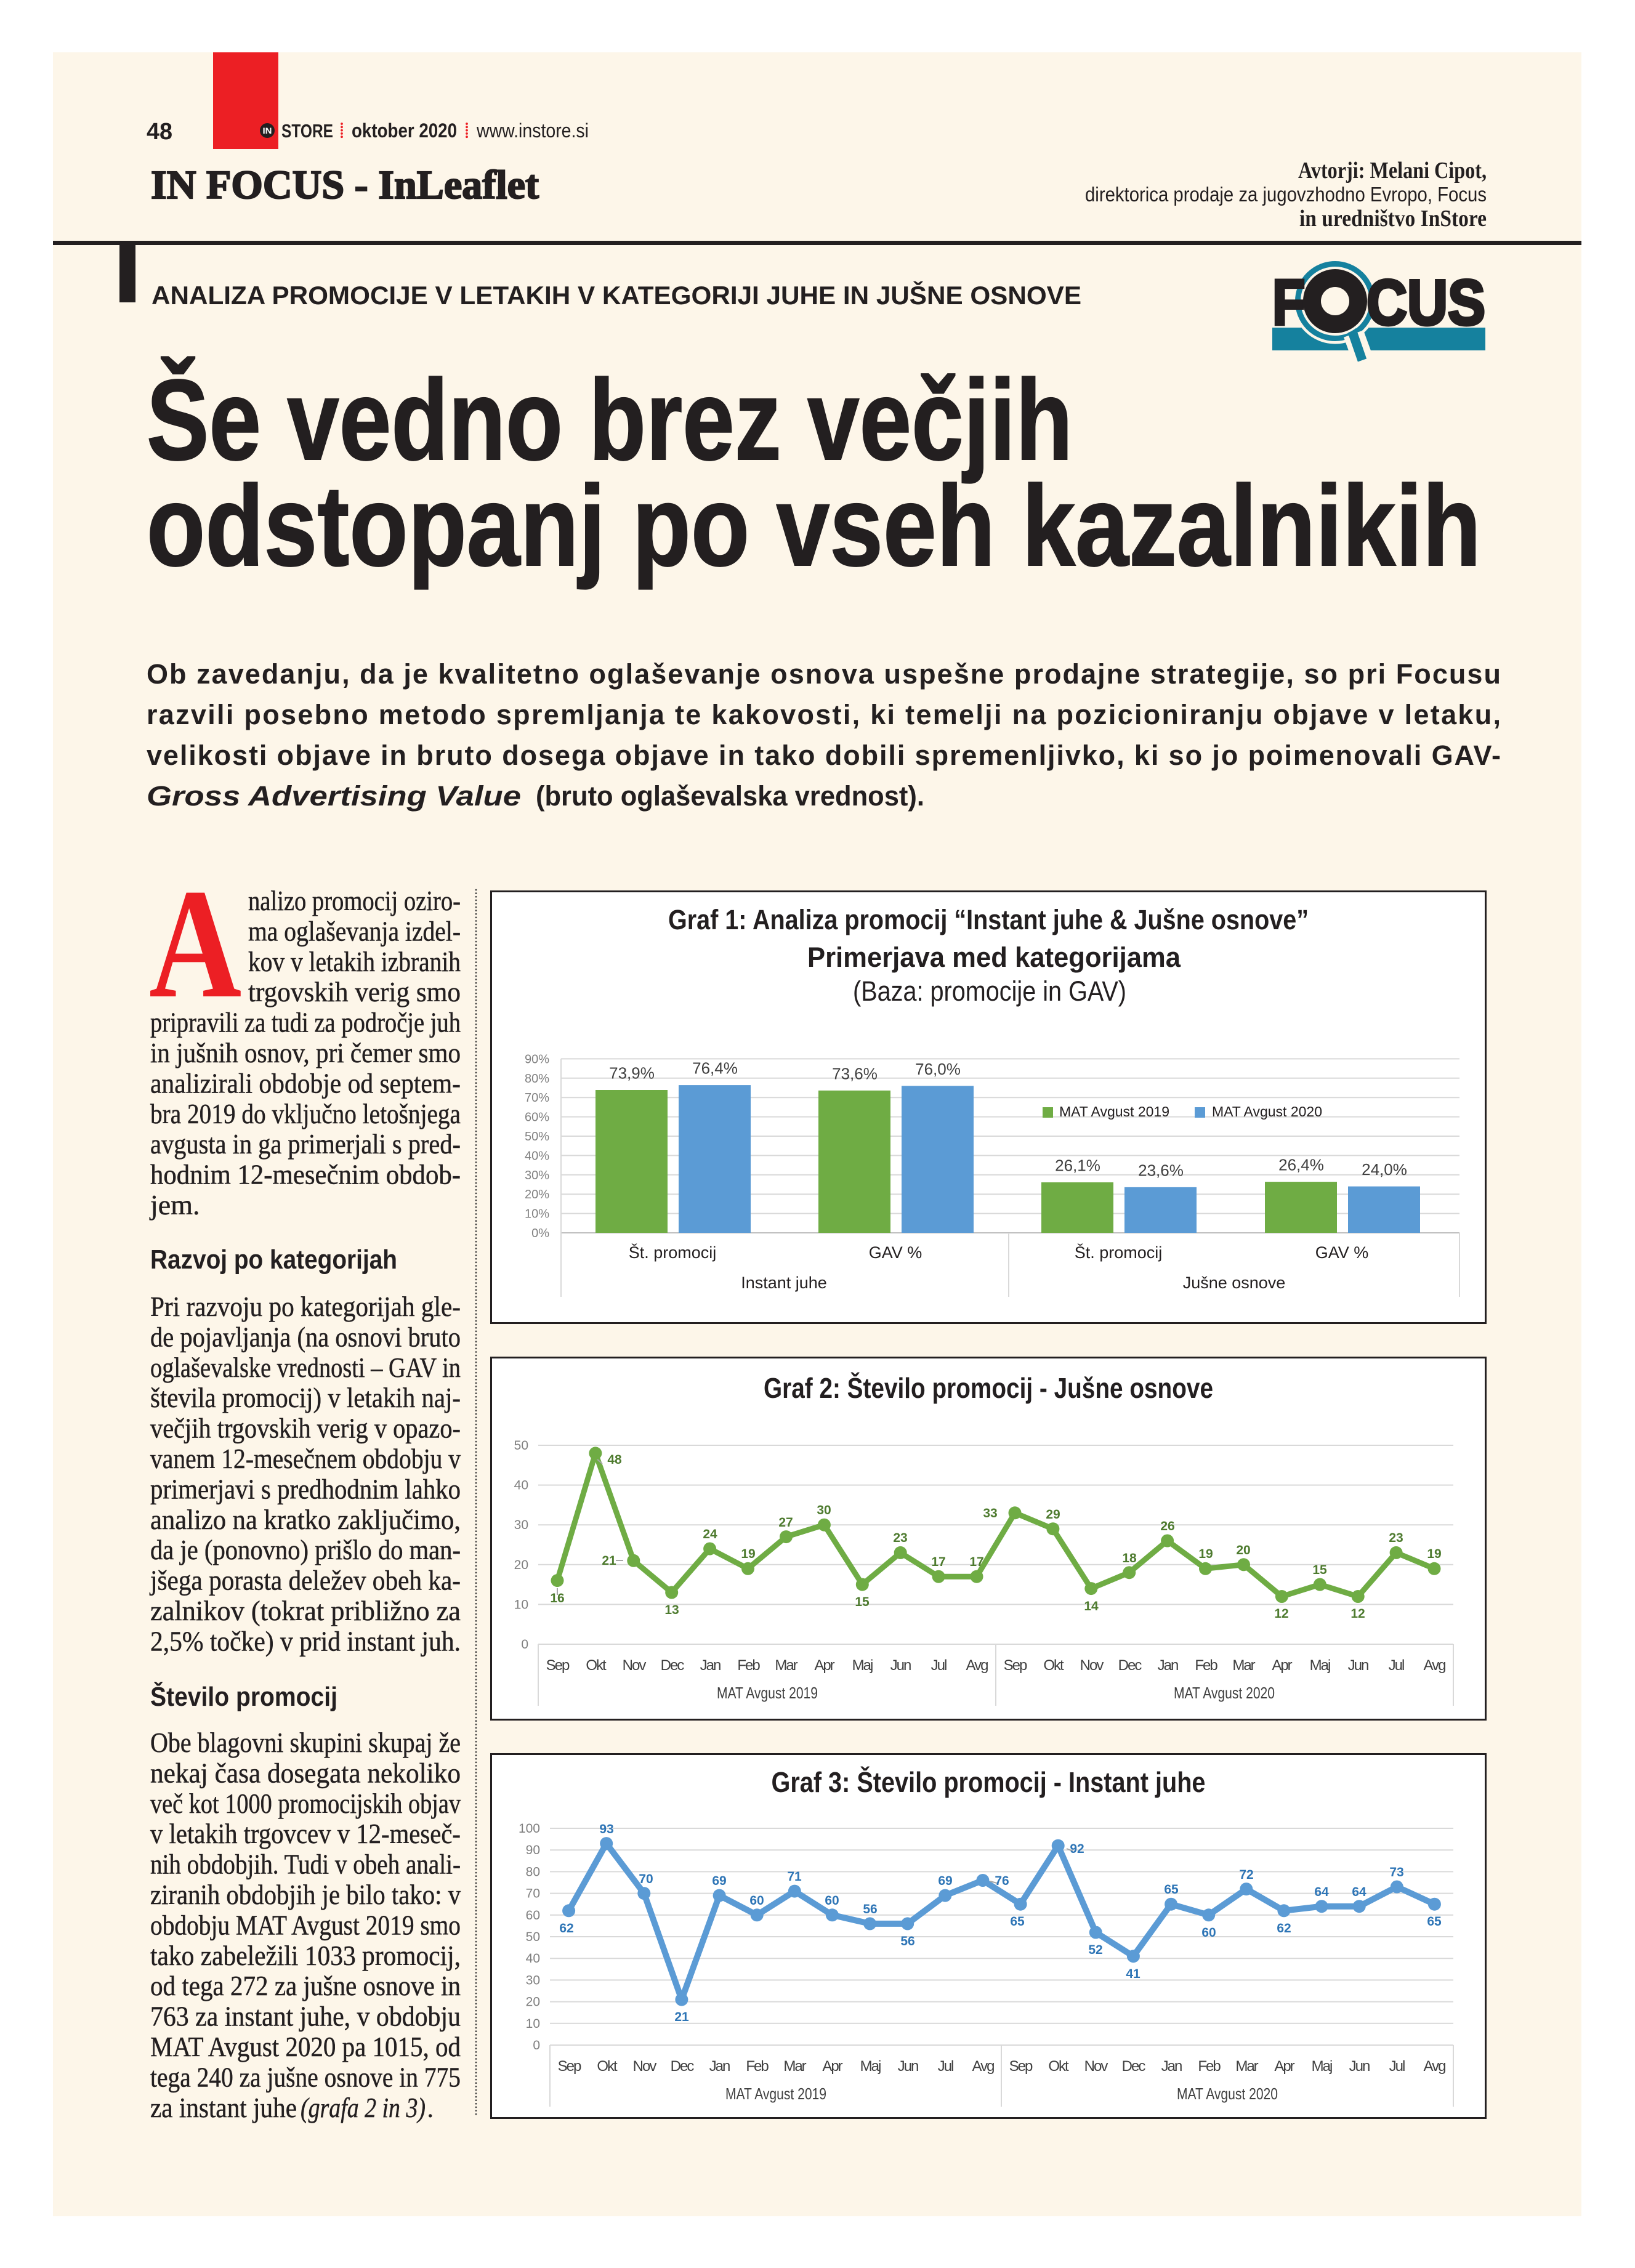  Describe the element at coordinates (305, 1864) in the screenshot. I see `svg-text:nih obdobjih. Tudi v obeh anal: nih obdobjih. Tudi v obeh anali-` at that location.